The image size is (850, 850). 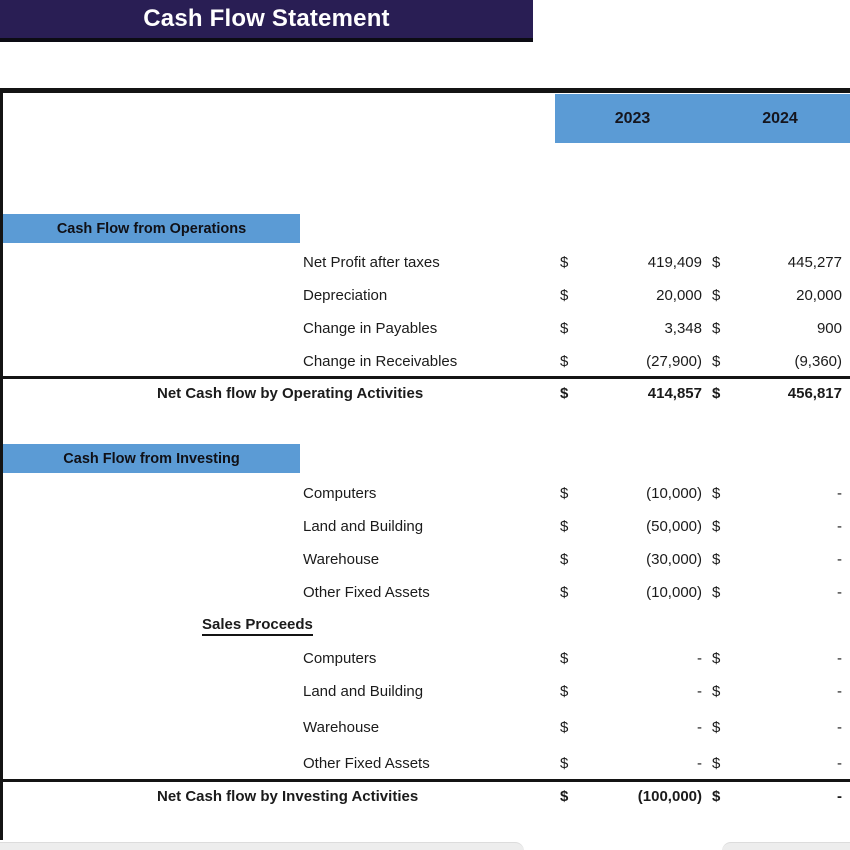 I want to click on table-left-border, so click(x=1, y=464).